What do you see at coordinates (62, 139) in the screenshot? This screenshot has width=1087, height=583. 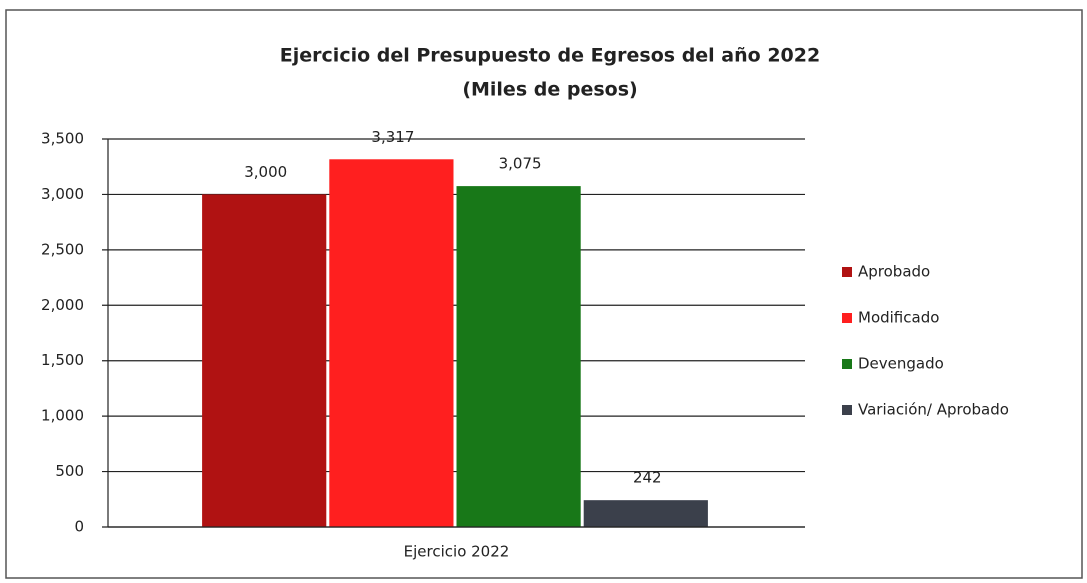 I see `y-tick-label: 3,500` at bounding box center [62, 139].